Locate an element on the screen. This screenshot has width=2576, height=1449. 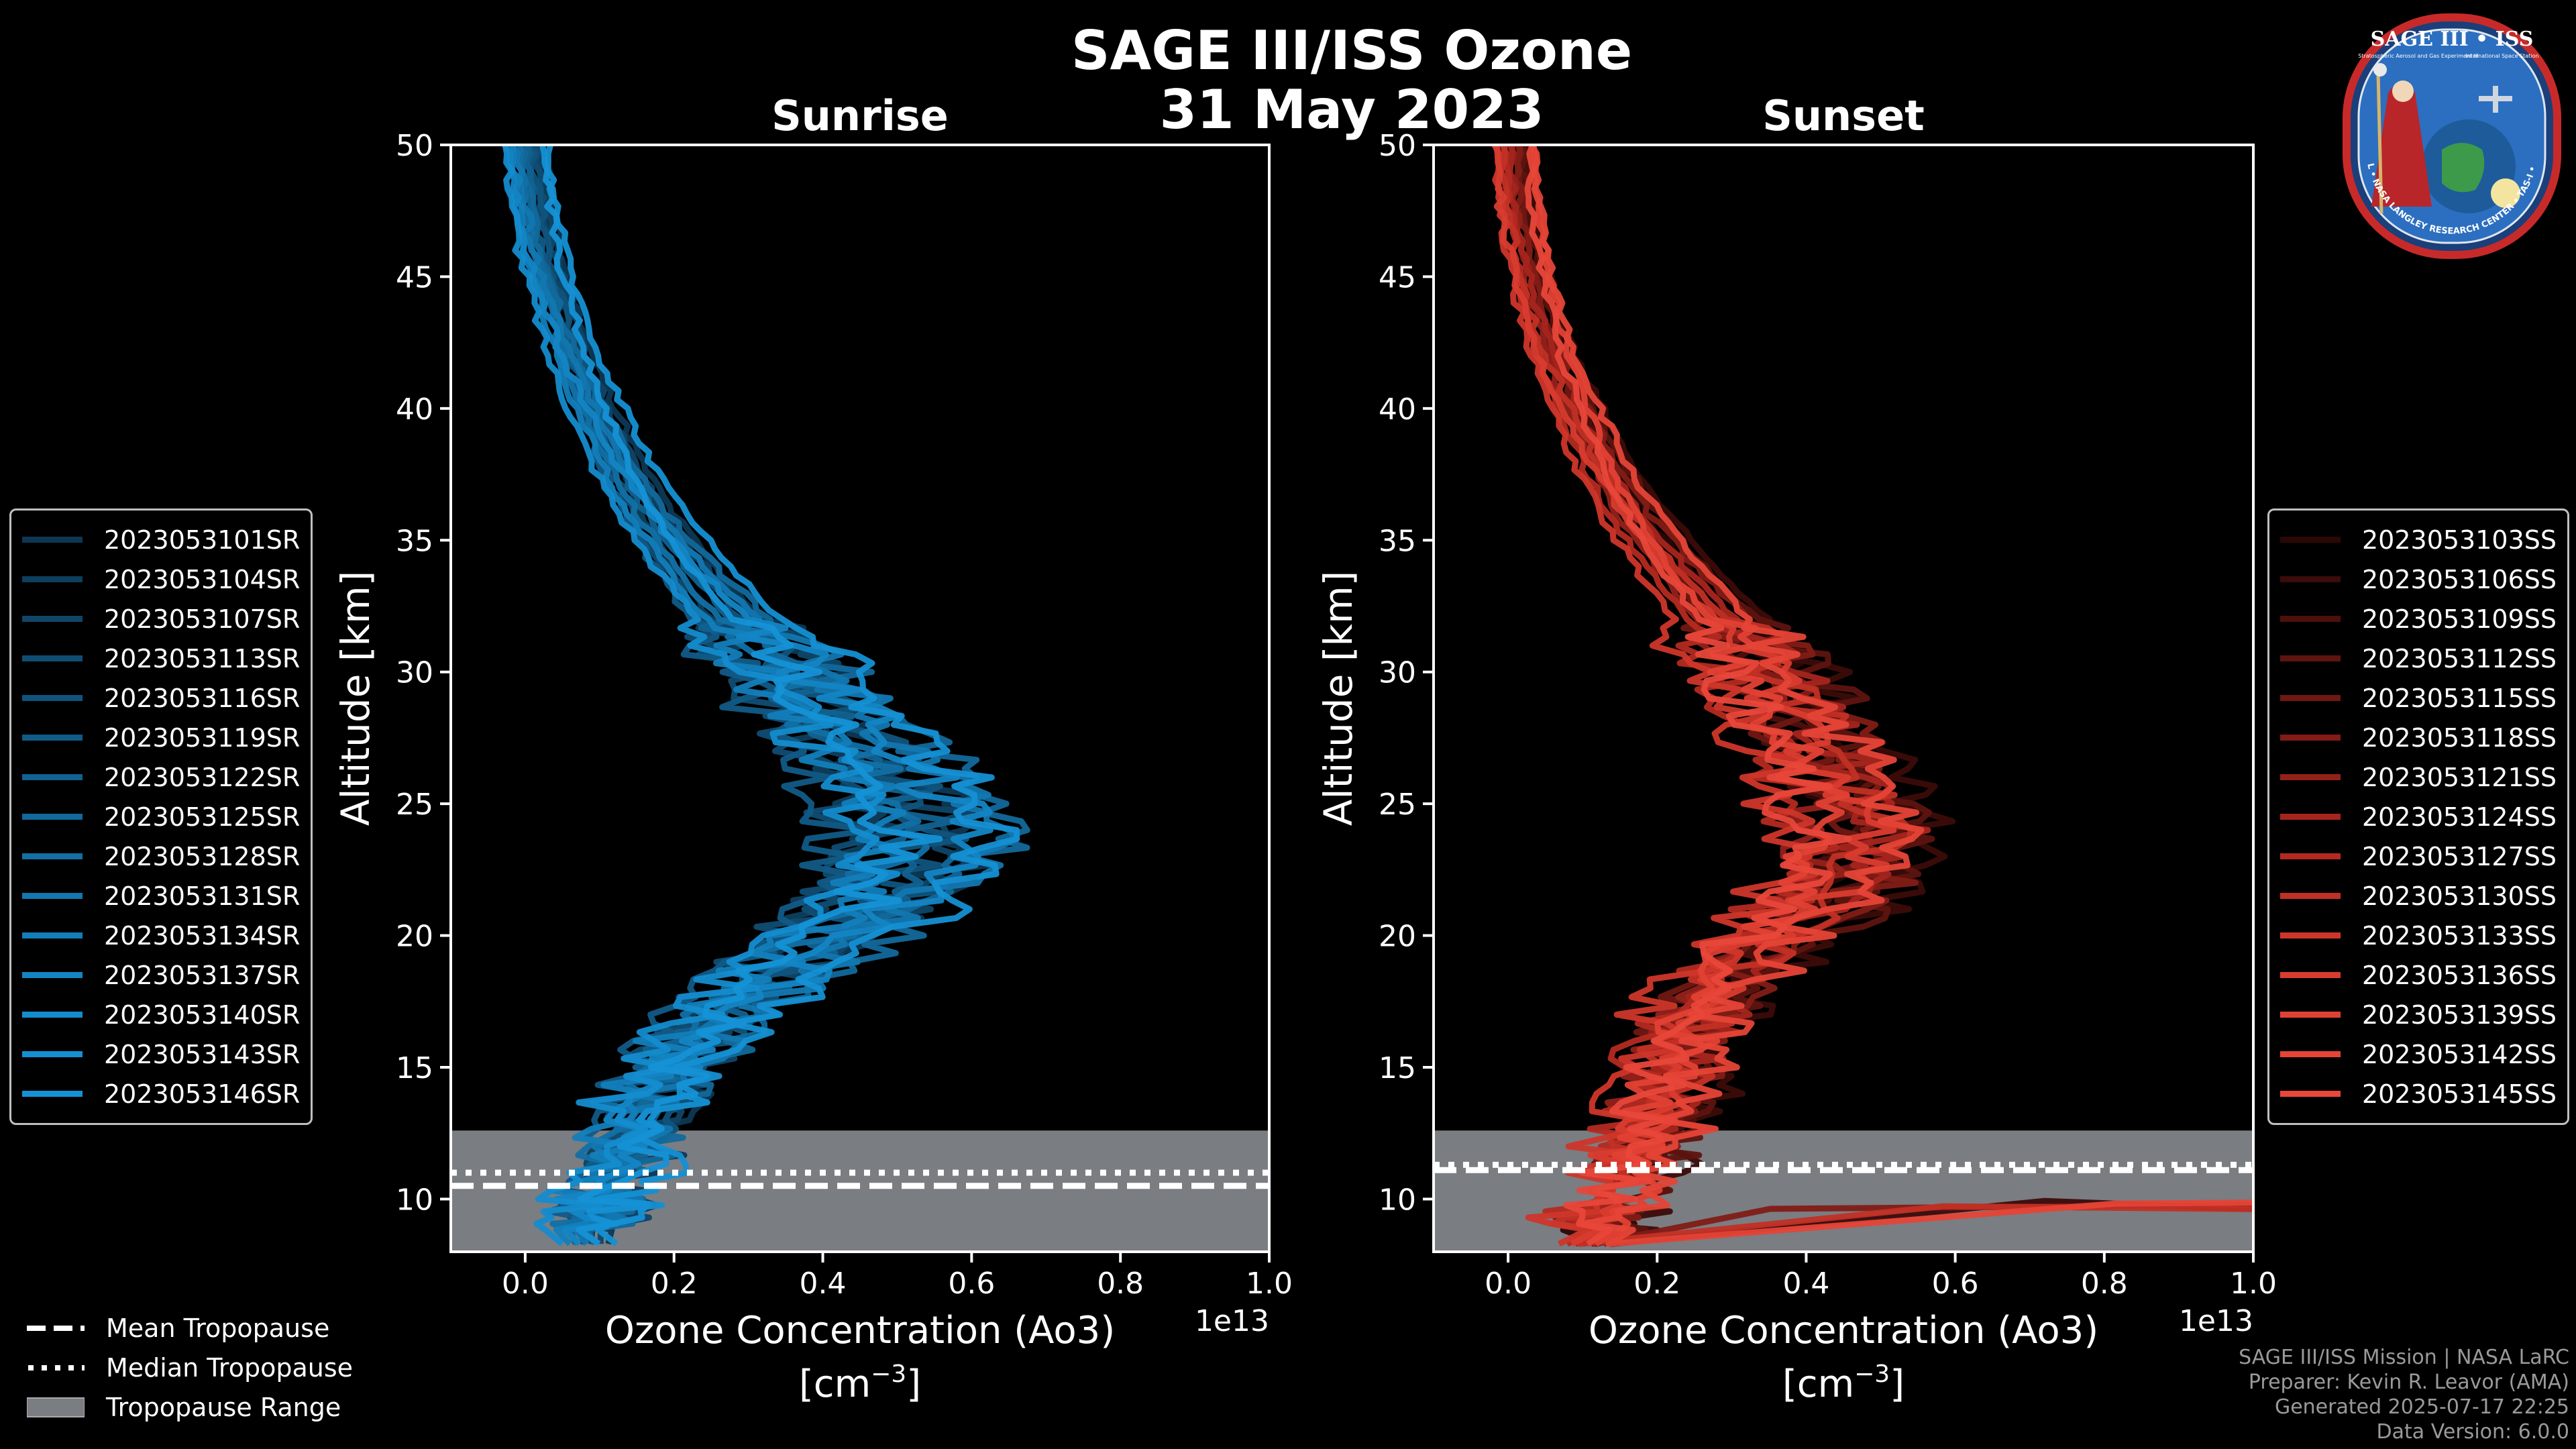
sunrise-y-tick-label: 30 is located at coordinates (414, 673).